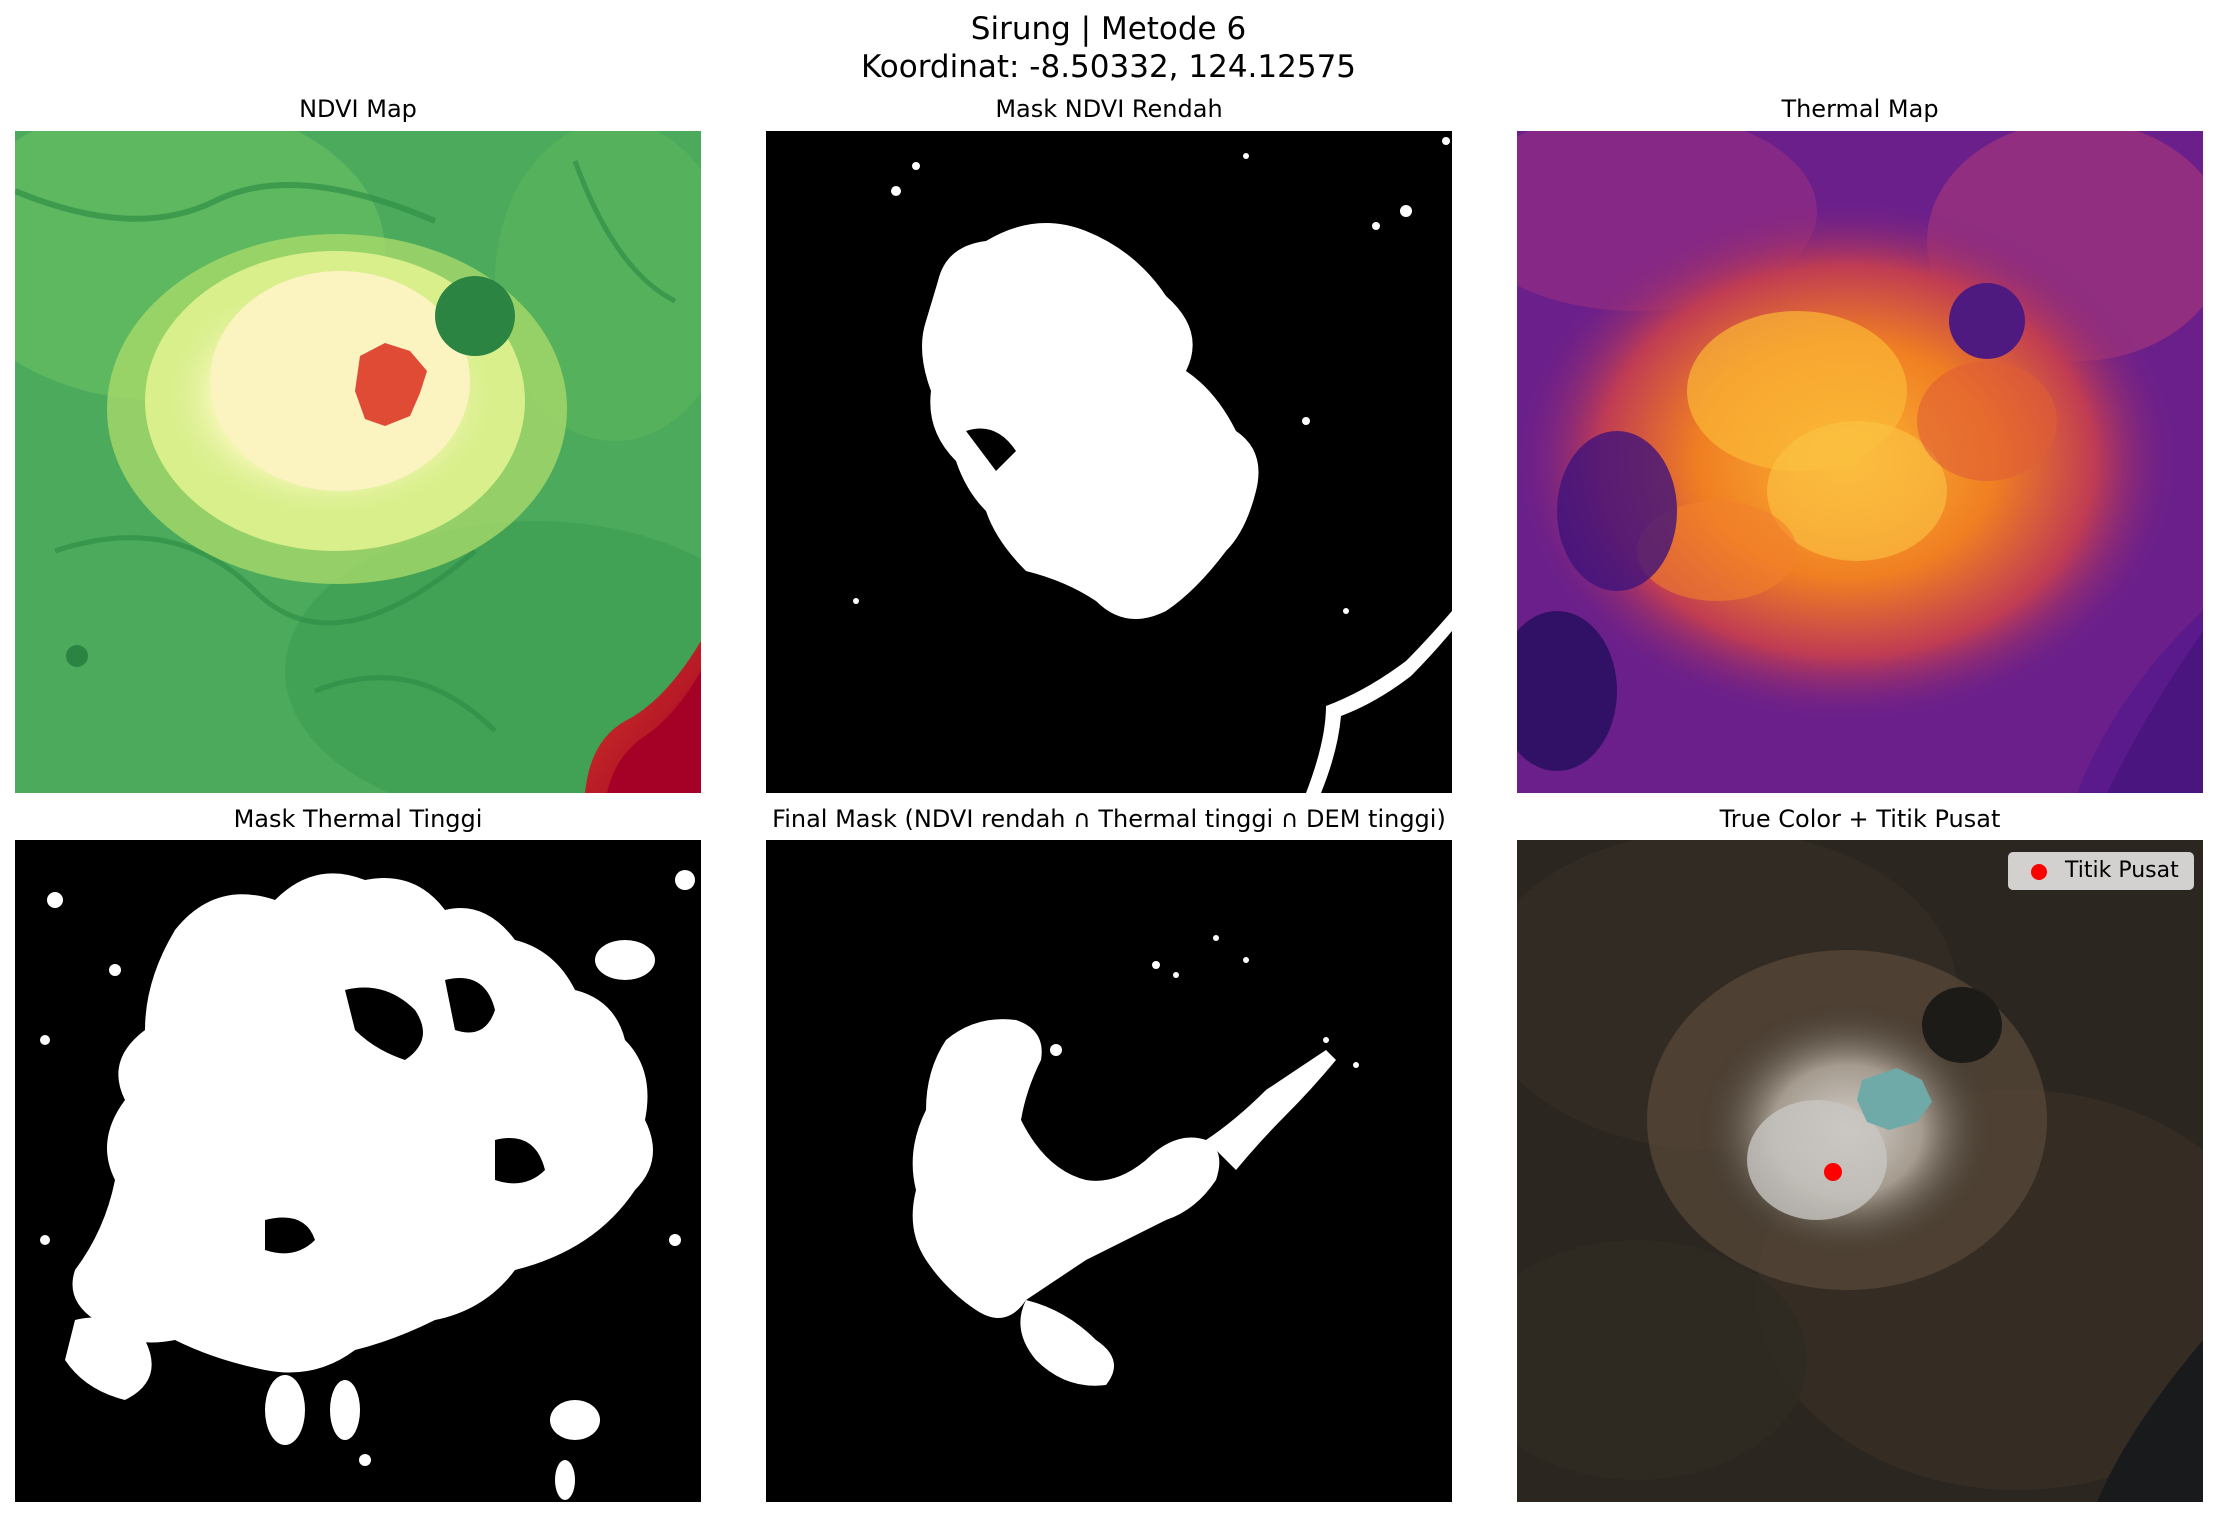 This screenshot has width=2217, height=1517. Describe the element at coordinates (1108, 67) in the screenshot. I see `figure-title-line2: Koordinat: -8.50332, 124.12575` at that location.